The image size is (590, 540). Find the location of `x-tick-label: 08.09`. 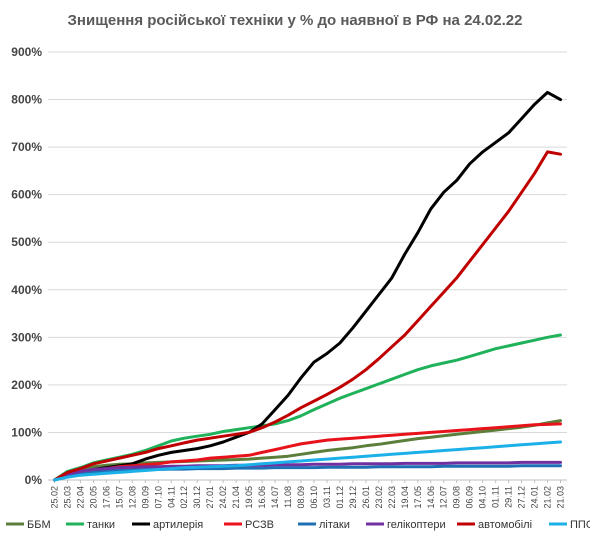

x-tick-label: 08.09 is located at coordinates (301, 497).